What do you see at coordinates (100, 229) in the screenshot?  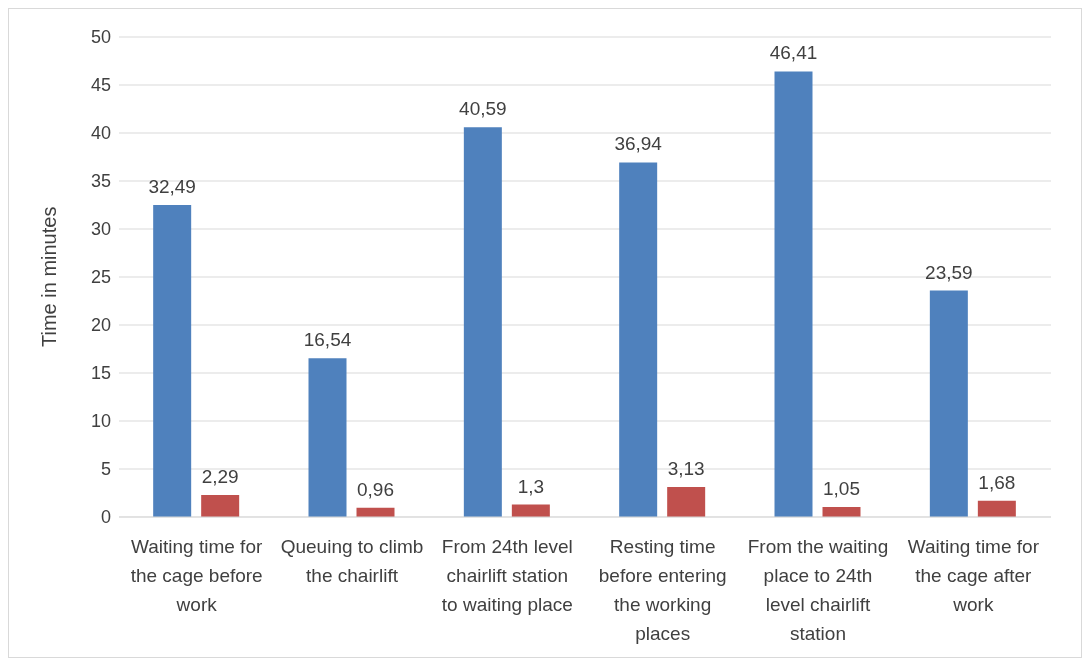 I see `y-tick-label: 30` at bounding box center [100, 229].